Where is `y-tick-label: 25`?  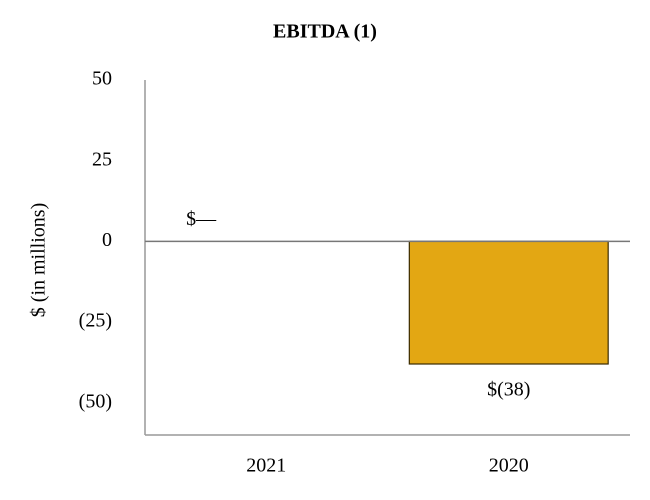
y-tick-label: 25 is located at coordinates (102, 159).